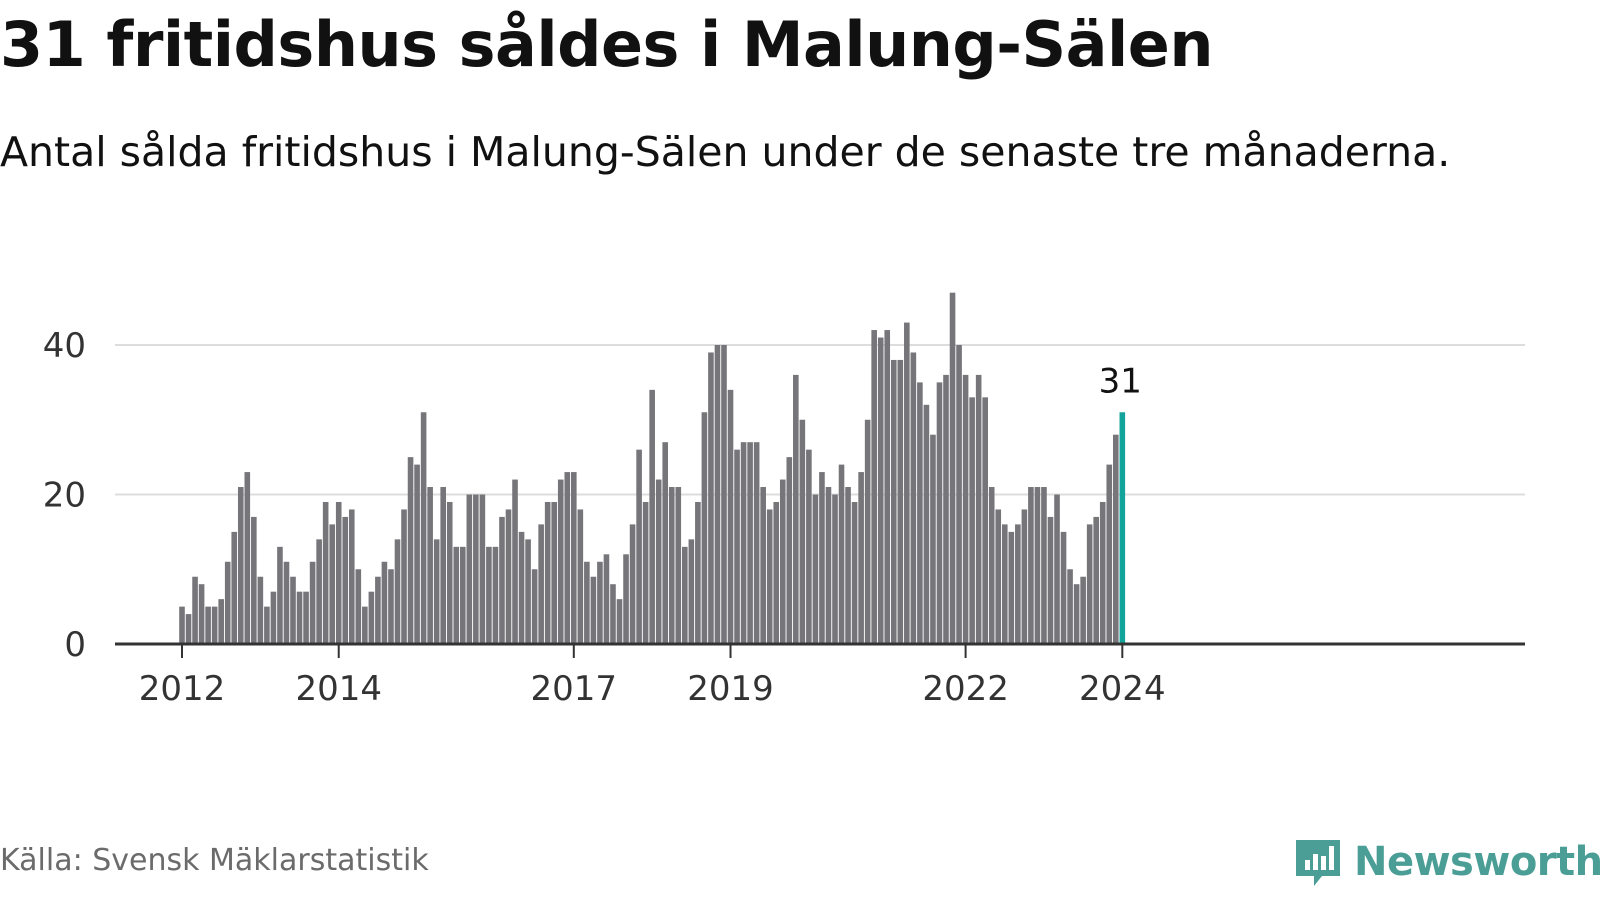  I want to click on x-tick-label: 2022, so click(965, 689).